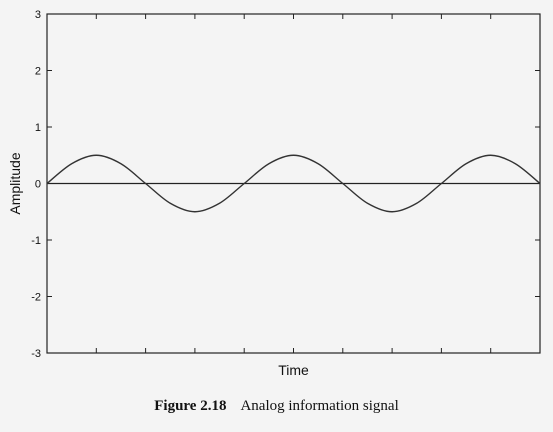  I want to click on y-tick-label: 3, so click(38, 15).